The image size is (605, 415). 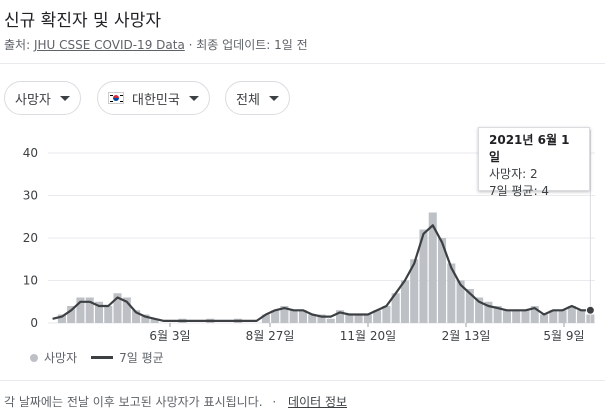 I want to click on update-text: · 최종 업데이트: 1일 전, so click(x=246, y=45).